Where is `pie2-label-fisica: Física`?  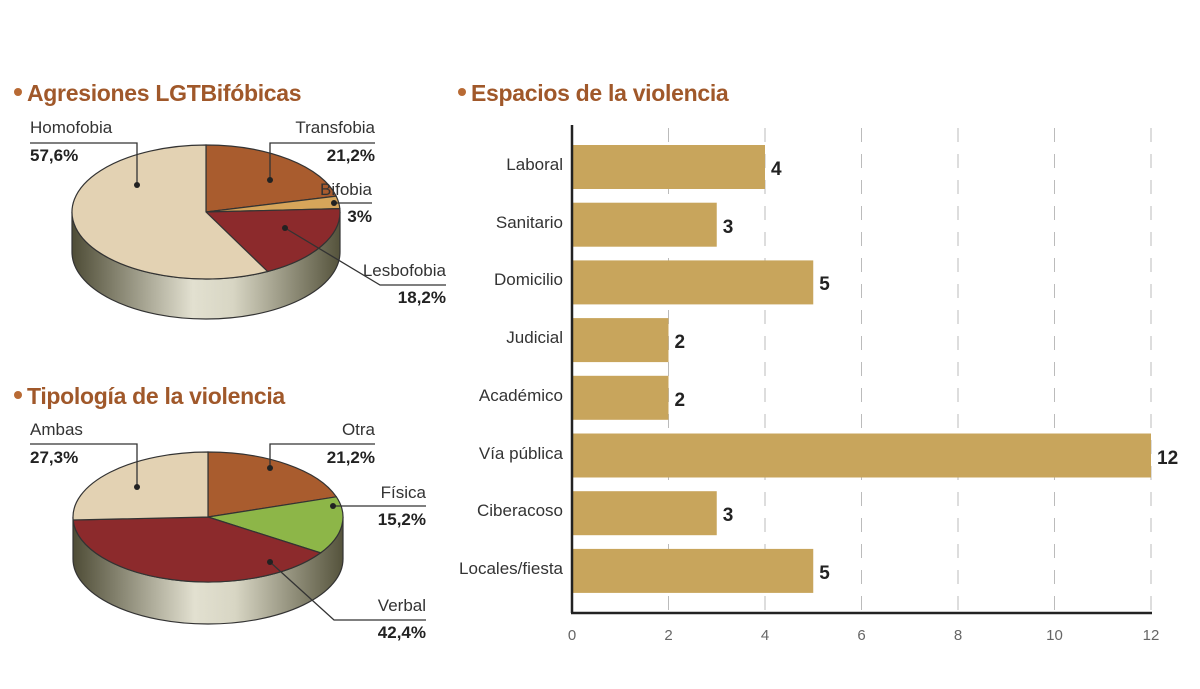
pie2-label-fisica: Física is located at coordinates (403, 492).